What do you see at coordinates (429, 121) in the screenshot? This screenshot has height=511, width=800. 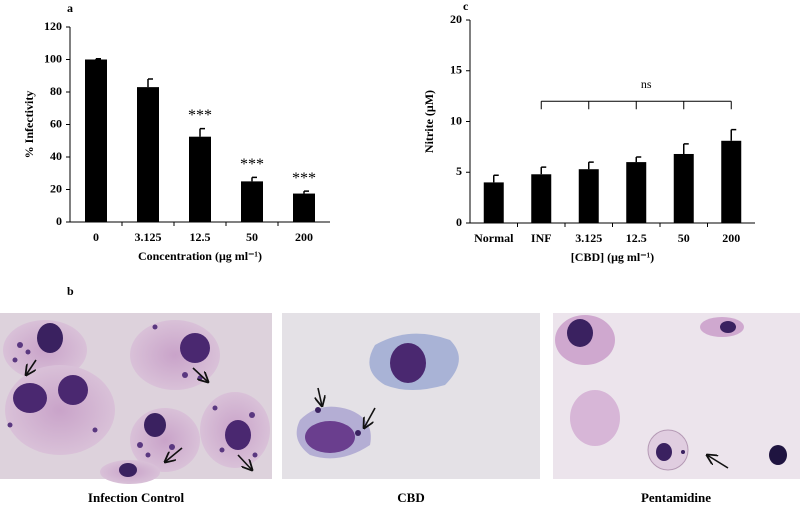 I see `y-axis-title: Nitrite (μM)` at bounding box center [429, 121].